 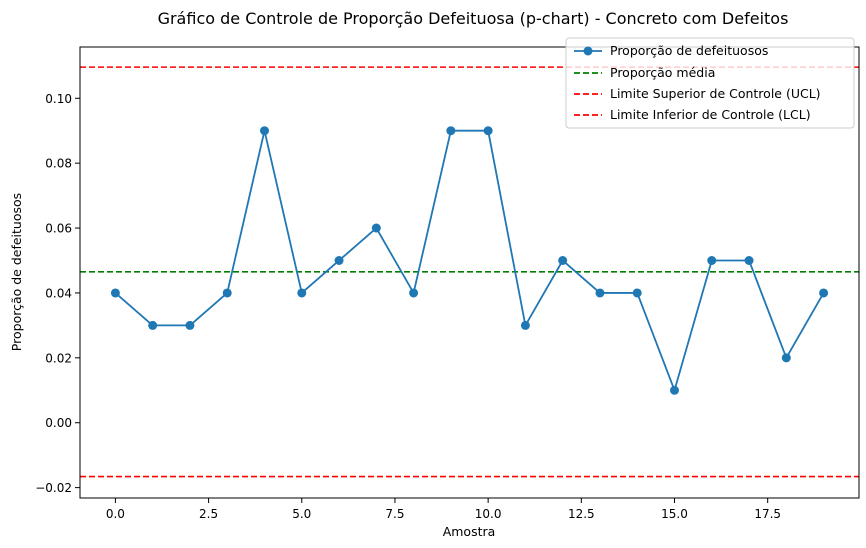 I want to click on x-tick-label: 12.5, so click(x=581, y=514).